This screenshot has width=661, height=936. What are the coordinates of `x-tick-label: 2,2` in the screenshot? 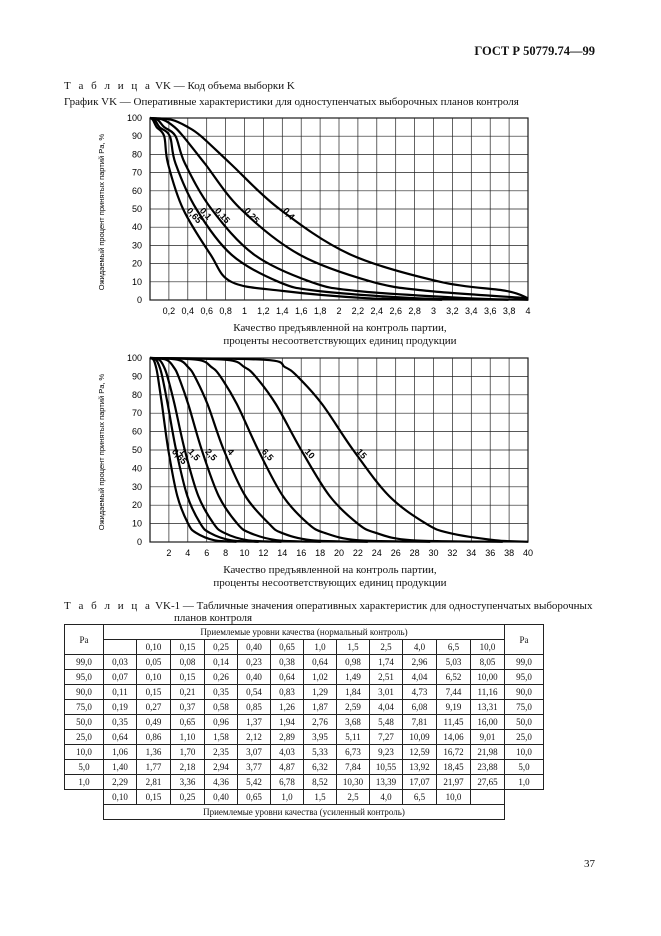 It's located at (358, 311).